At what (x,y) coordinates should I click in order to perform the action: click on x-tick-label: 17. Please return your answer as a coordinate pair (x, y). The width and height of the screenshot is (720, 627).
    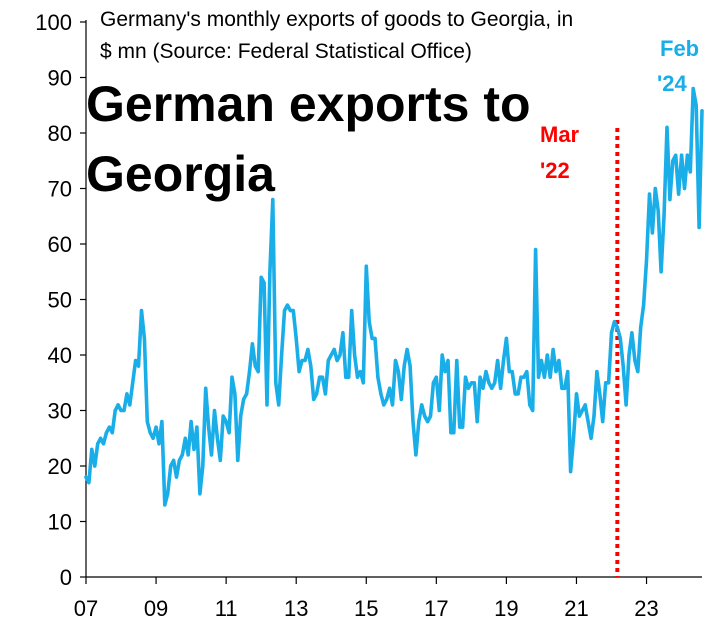
    Looking at the image, I should click on (436, 608).